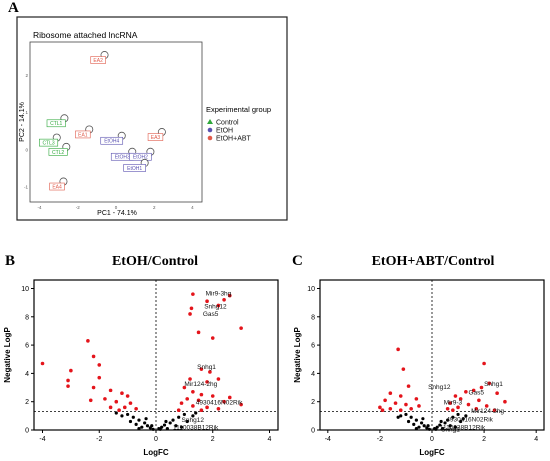  Describe the element at coordinates (116, 207) in the screenshot. I see `pca-x-tick-label: 0` at that location.